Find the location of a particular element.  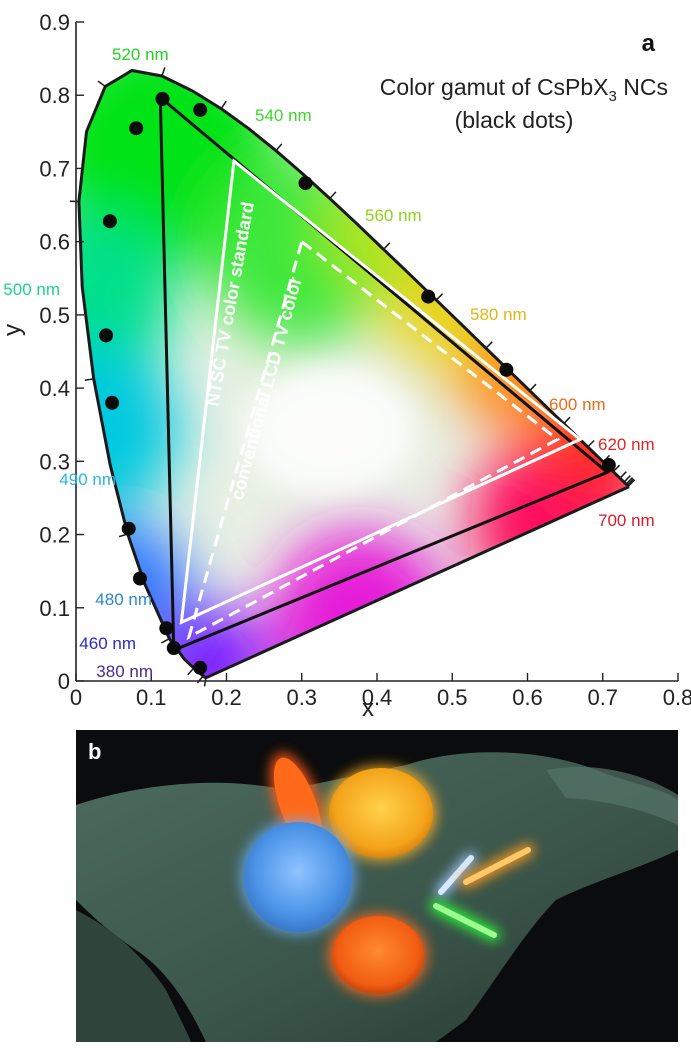

x-tick-label: 0.3 is located at coordinates (301, 697).